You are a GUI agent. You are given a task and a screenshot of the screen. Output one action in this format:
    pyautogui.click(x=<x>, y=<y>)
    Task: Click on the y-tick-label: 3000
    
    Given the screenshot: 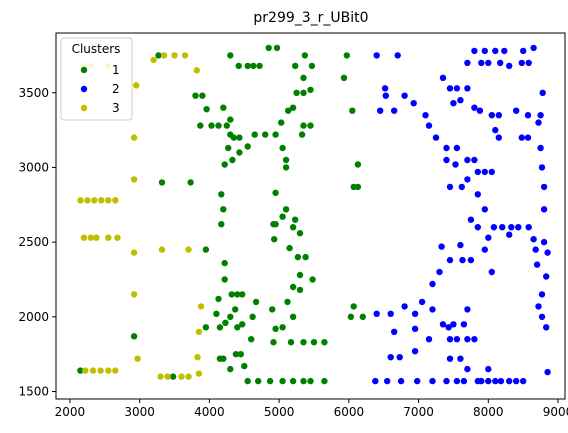 What is the action you would take?
    pyautogui.click(x=33, y=167)
    